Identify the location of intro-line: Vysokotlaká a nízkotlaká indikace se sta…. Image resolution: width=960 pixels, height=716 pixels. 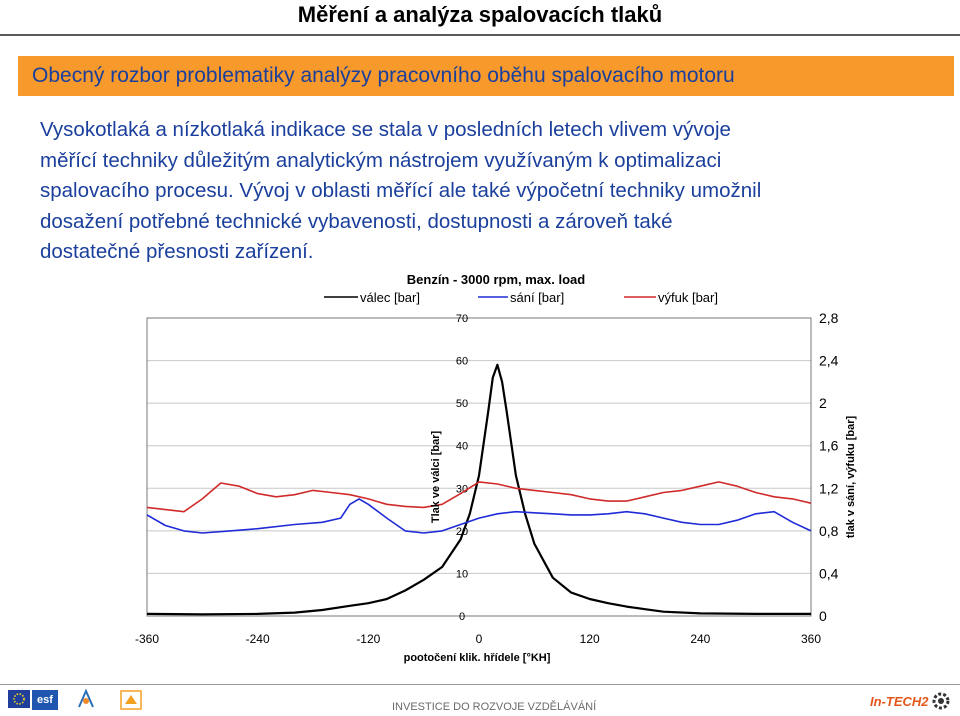
(385, 129).